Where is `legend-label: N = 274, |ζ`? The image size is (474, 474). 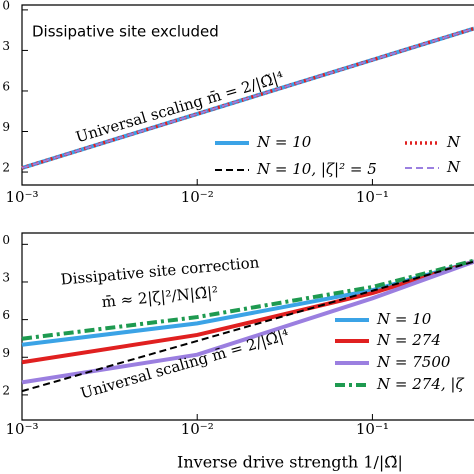 legend-label: N = 274, |ζ is located at coordinates (420, 384).